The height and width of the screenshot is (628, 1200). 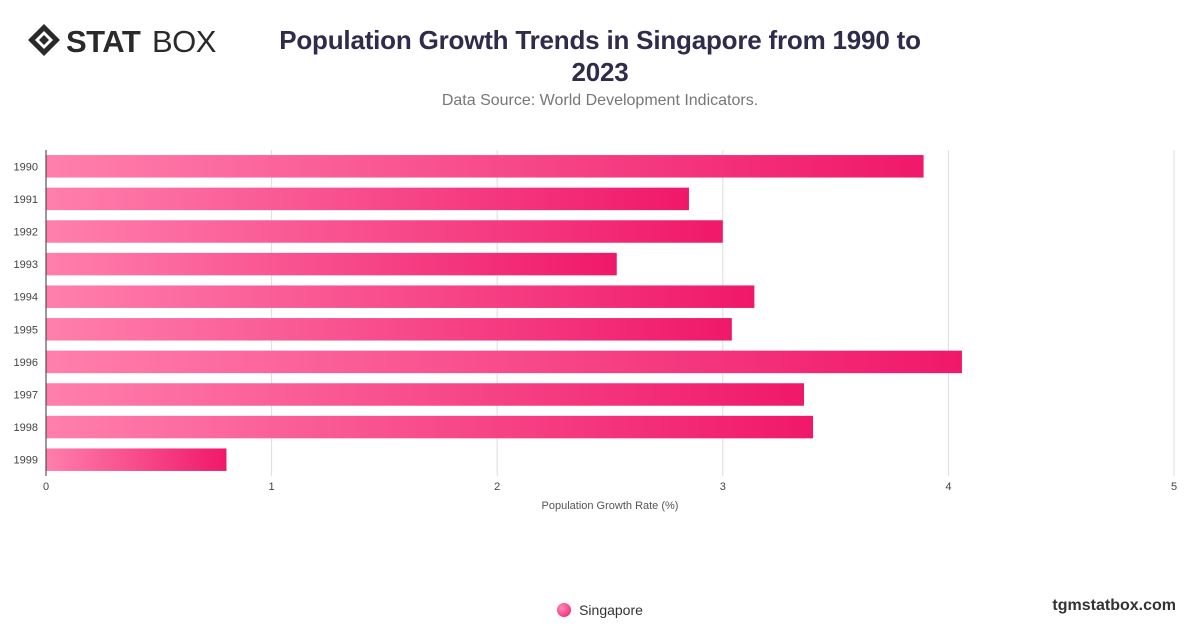 What do you see at coordinates (1174, 487) in the screenshot?
I see `x-tick-label: 5` at bounding box center [1174, 487].